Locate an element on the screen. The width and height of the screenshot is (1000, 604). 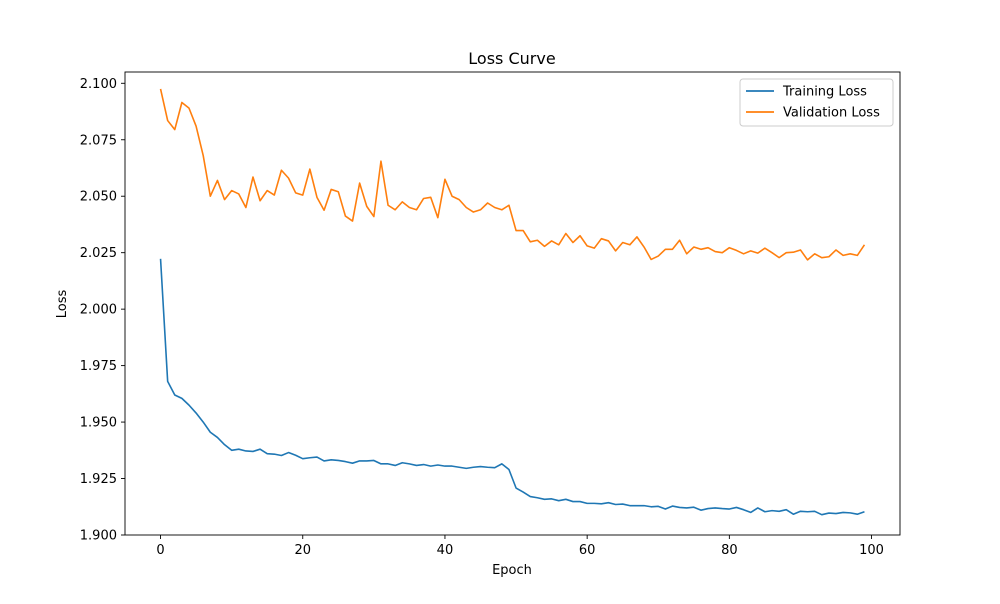
x-tick-label: 80 is located at coordinates (729, 550).